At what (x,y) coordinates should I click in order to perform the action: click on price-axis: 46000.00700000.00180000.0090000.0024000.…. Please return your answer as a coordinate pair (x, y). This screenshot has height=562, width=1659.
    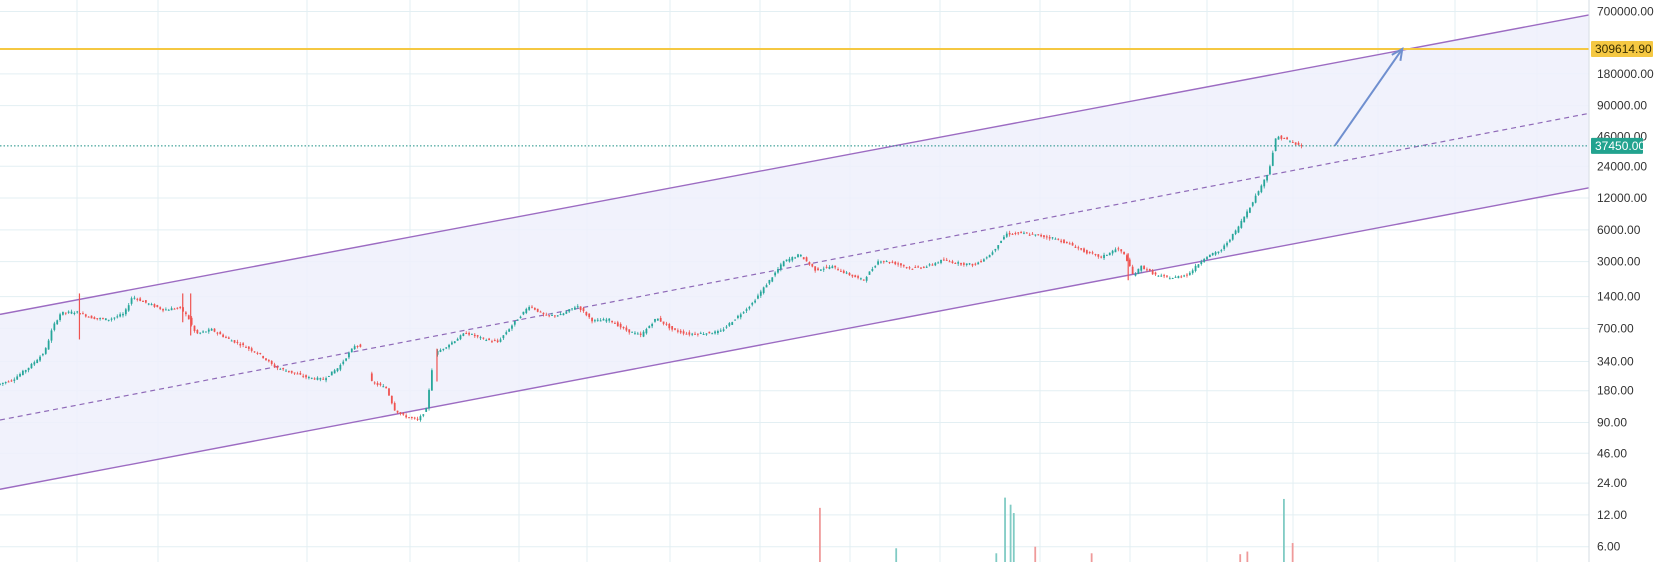
    Looking at the image, I should click on (1623, 281).